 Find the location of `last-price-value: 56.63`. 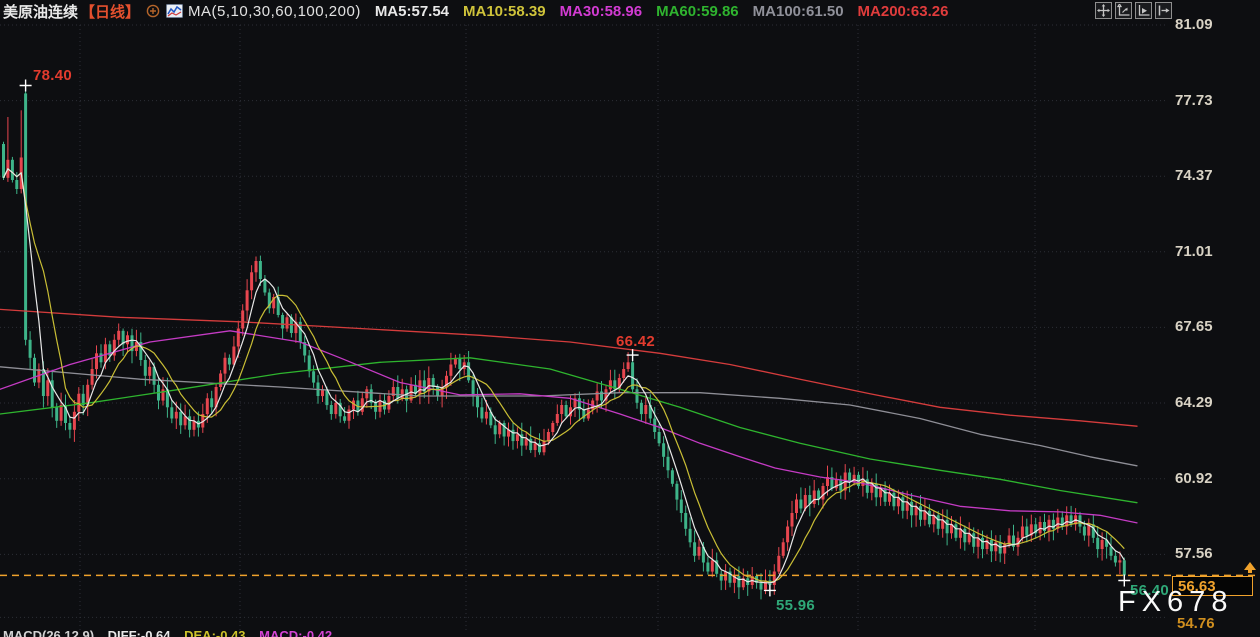

last-price-value: 56.63 is located at coordinates (1197, 586).